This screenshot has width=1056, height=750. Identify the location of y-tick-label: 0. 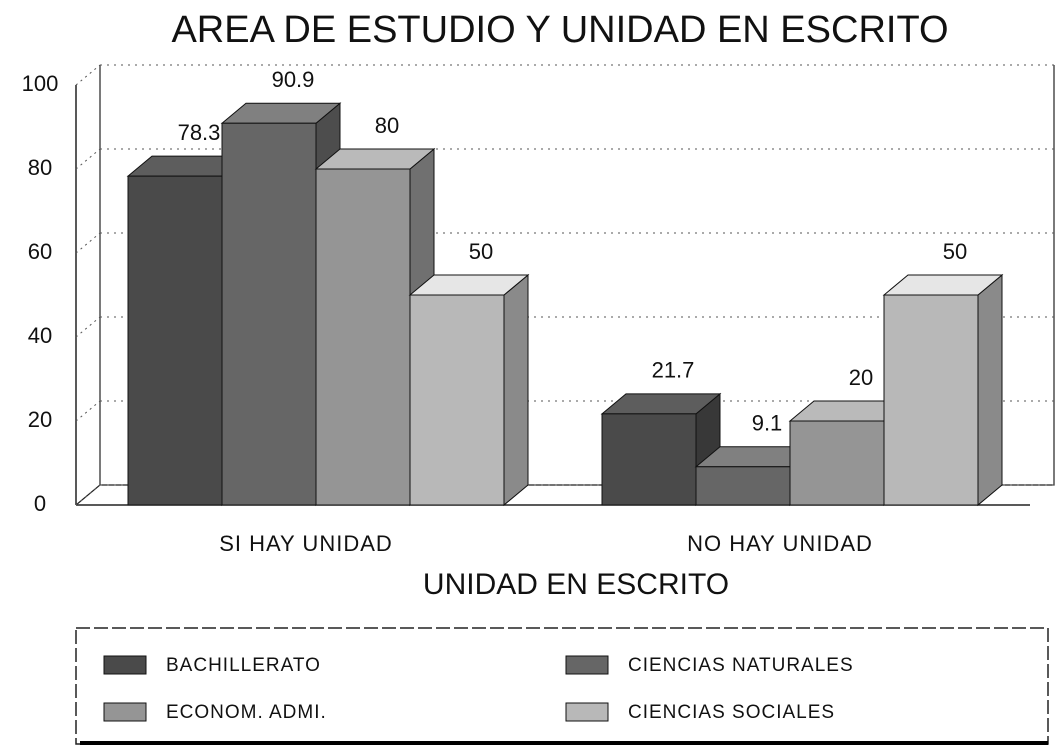
(40, 503).